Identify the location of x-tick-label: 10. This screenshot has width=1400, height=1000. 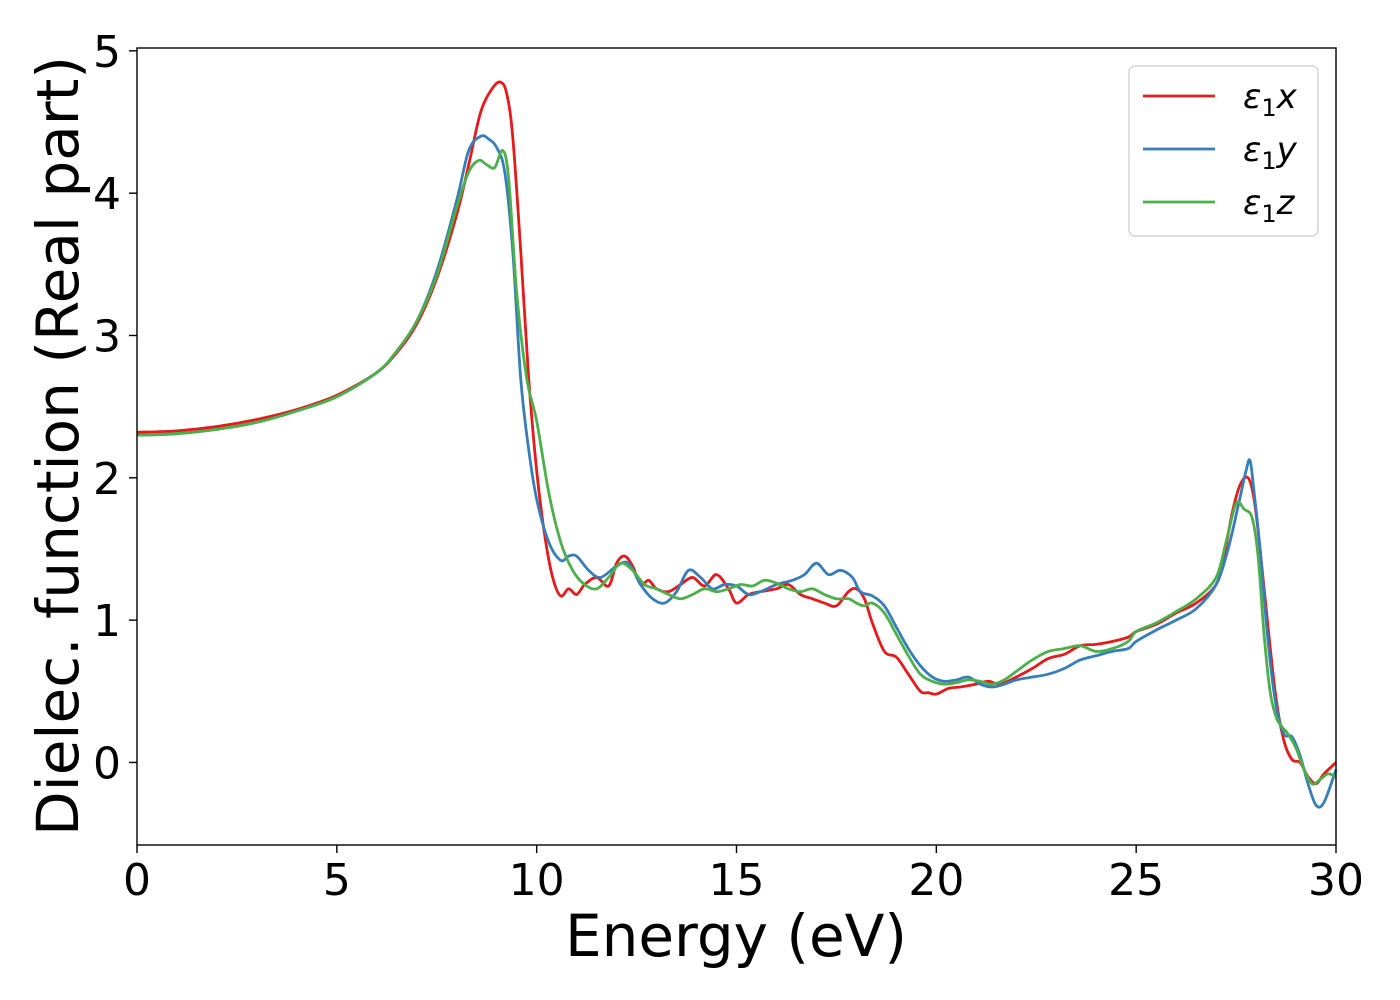
(537, 880).